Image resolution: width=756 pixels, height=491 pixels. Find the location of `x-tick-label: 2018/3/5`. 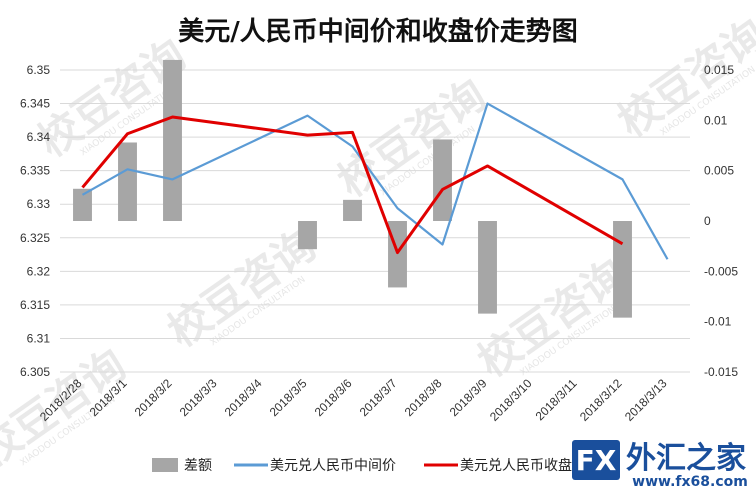

x-tick-label: 2018/3/5 is located at coordinates (288, 397).